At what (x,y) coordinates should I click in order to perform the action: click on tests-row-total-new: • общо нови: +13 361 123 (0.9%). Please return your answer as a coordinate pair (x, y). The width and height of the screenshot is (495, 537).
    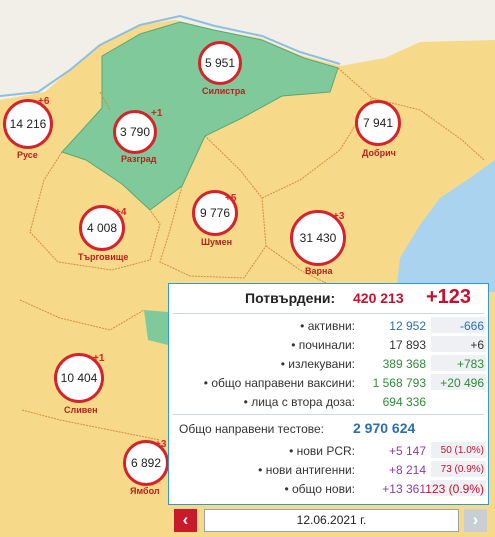
    Looking at the image, I should click on (328, 488).